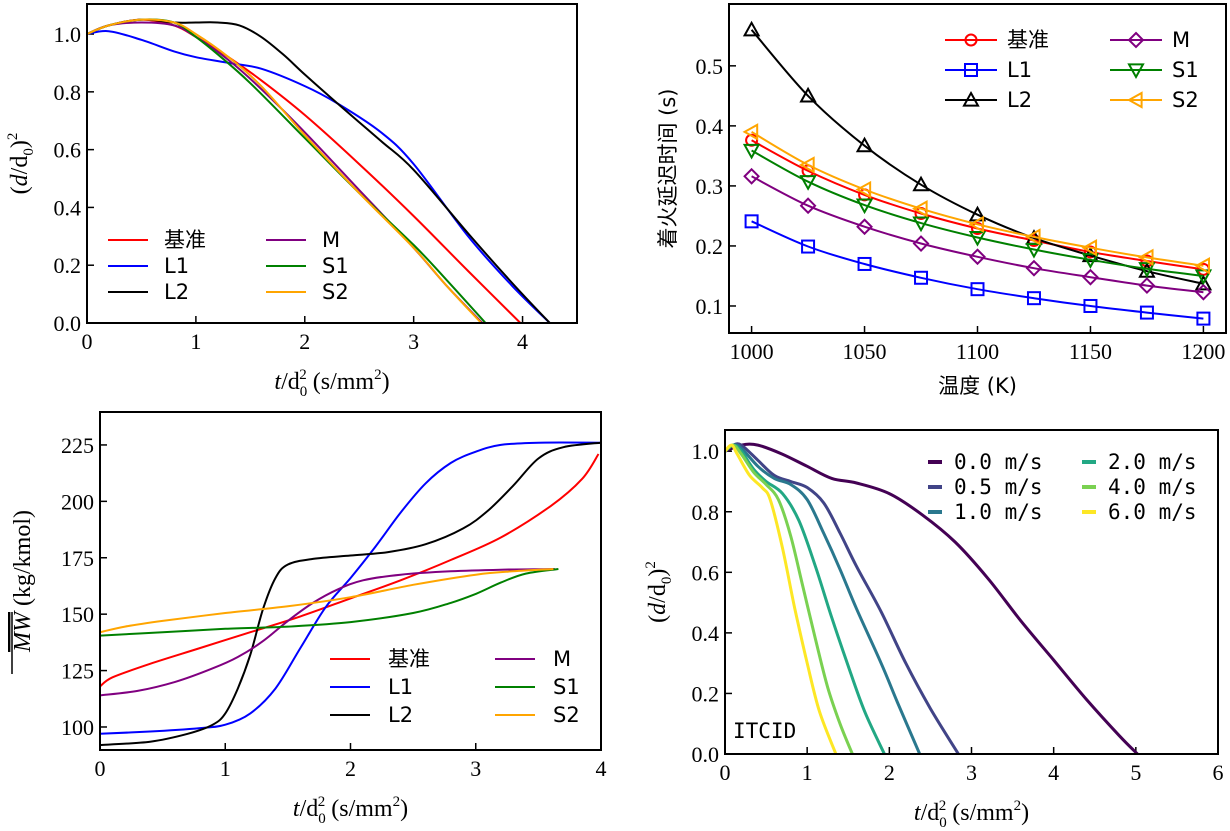 The height and width of the screenshot is (831, 1230). I want to click on y-label-part: d, so click(658, 608).